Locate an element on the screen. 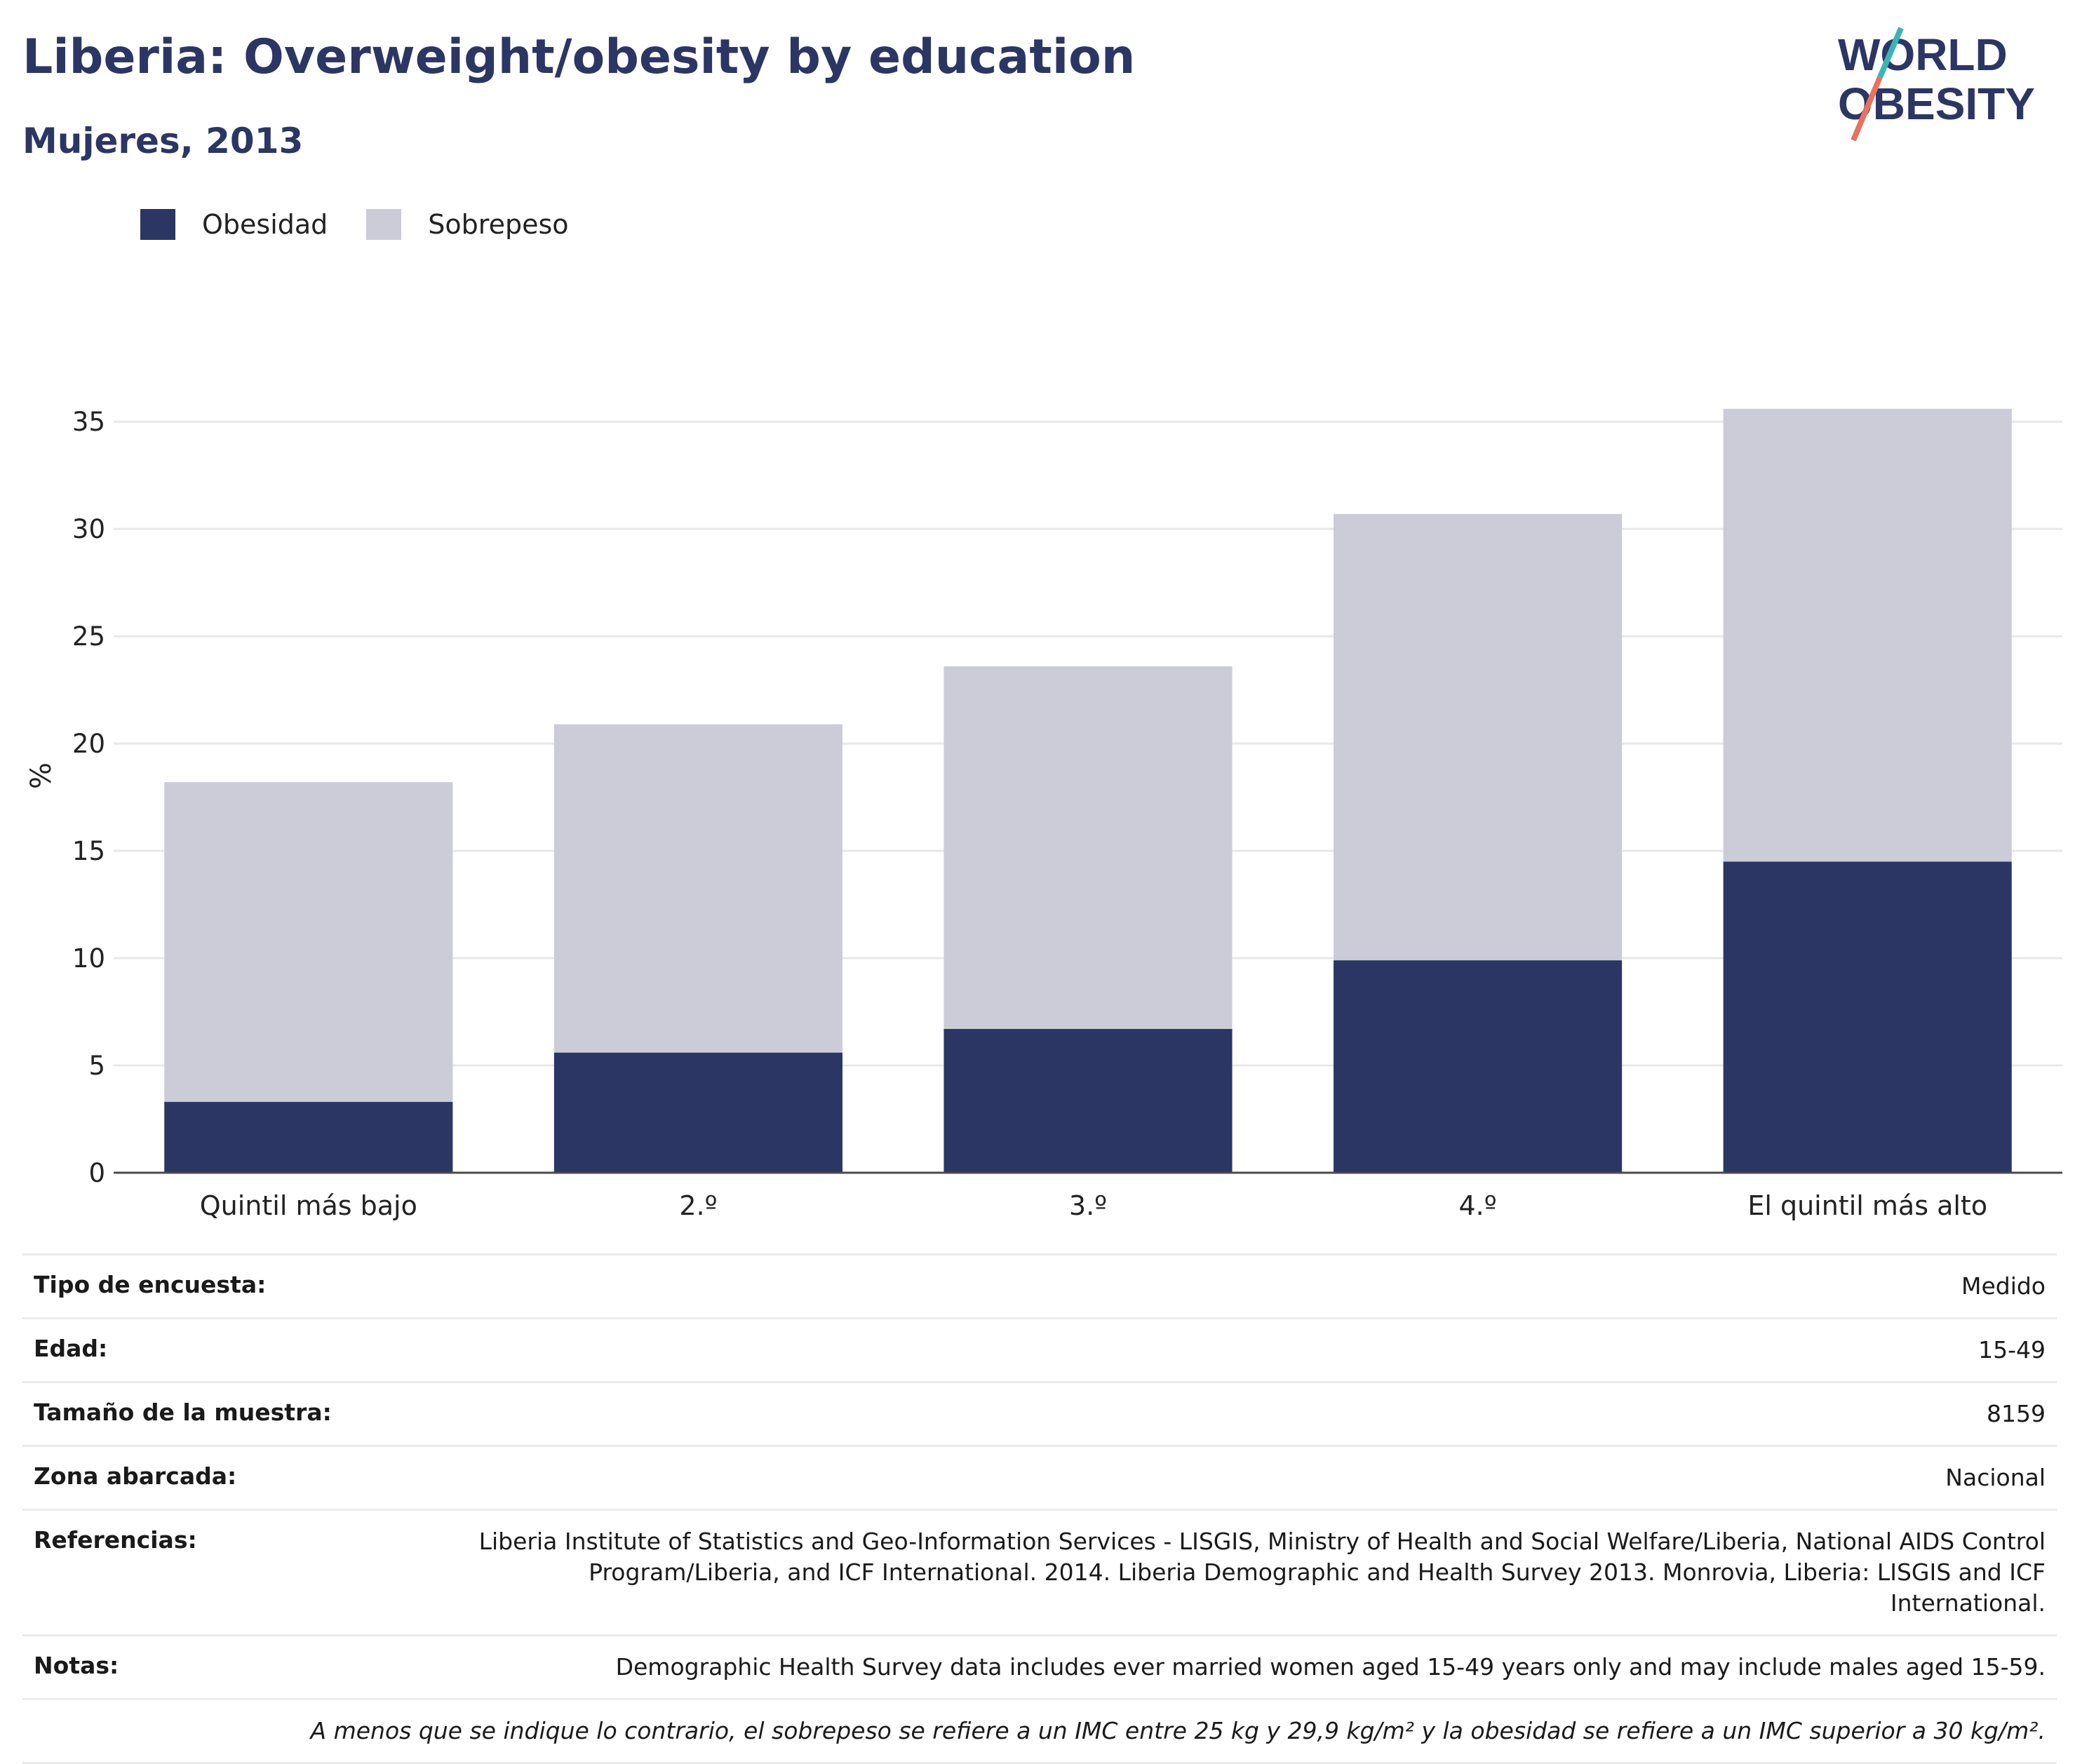  legend-label-overweight: Sobrepeso is located at coordinates (498, 225).